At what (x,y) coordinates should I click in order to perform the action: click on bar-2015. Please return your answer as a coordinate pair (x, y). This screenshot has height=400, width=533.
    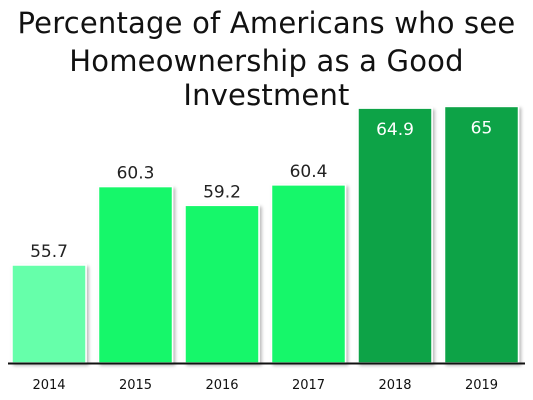
    Looking at the image, I should click on (135, 274).